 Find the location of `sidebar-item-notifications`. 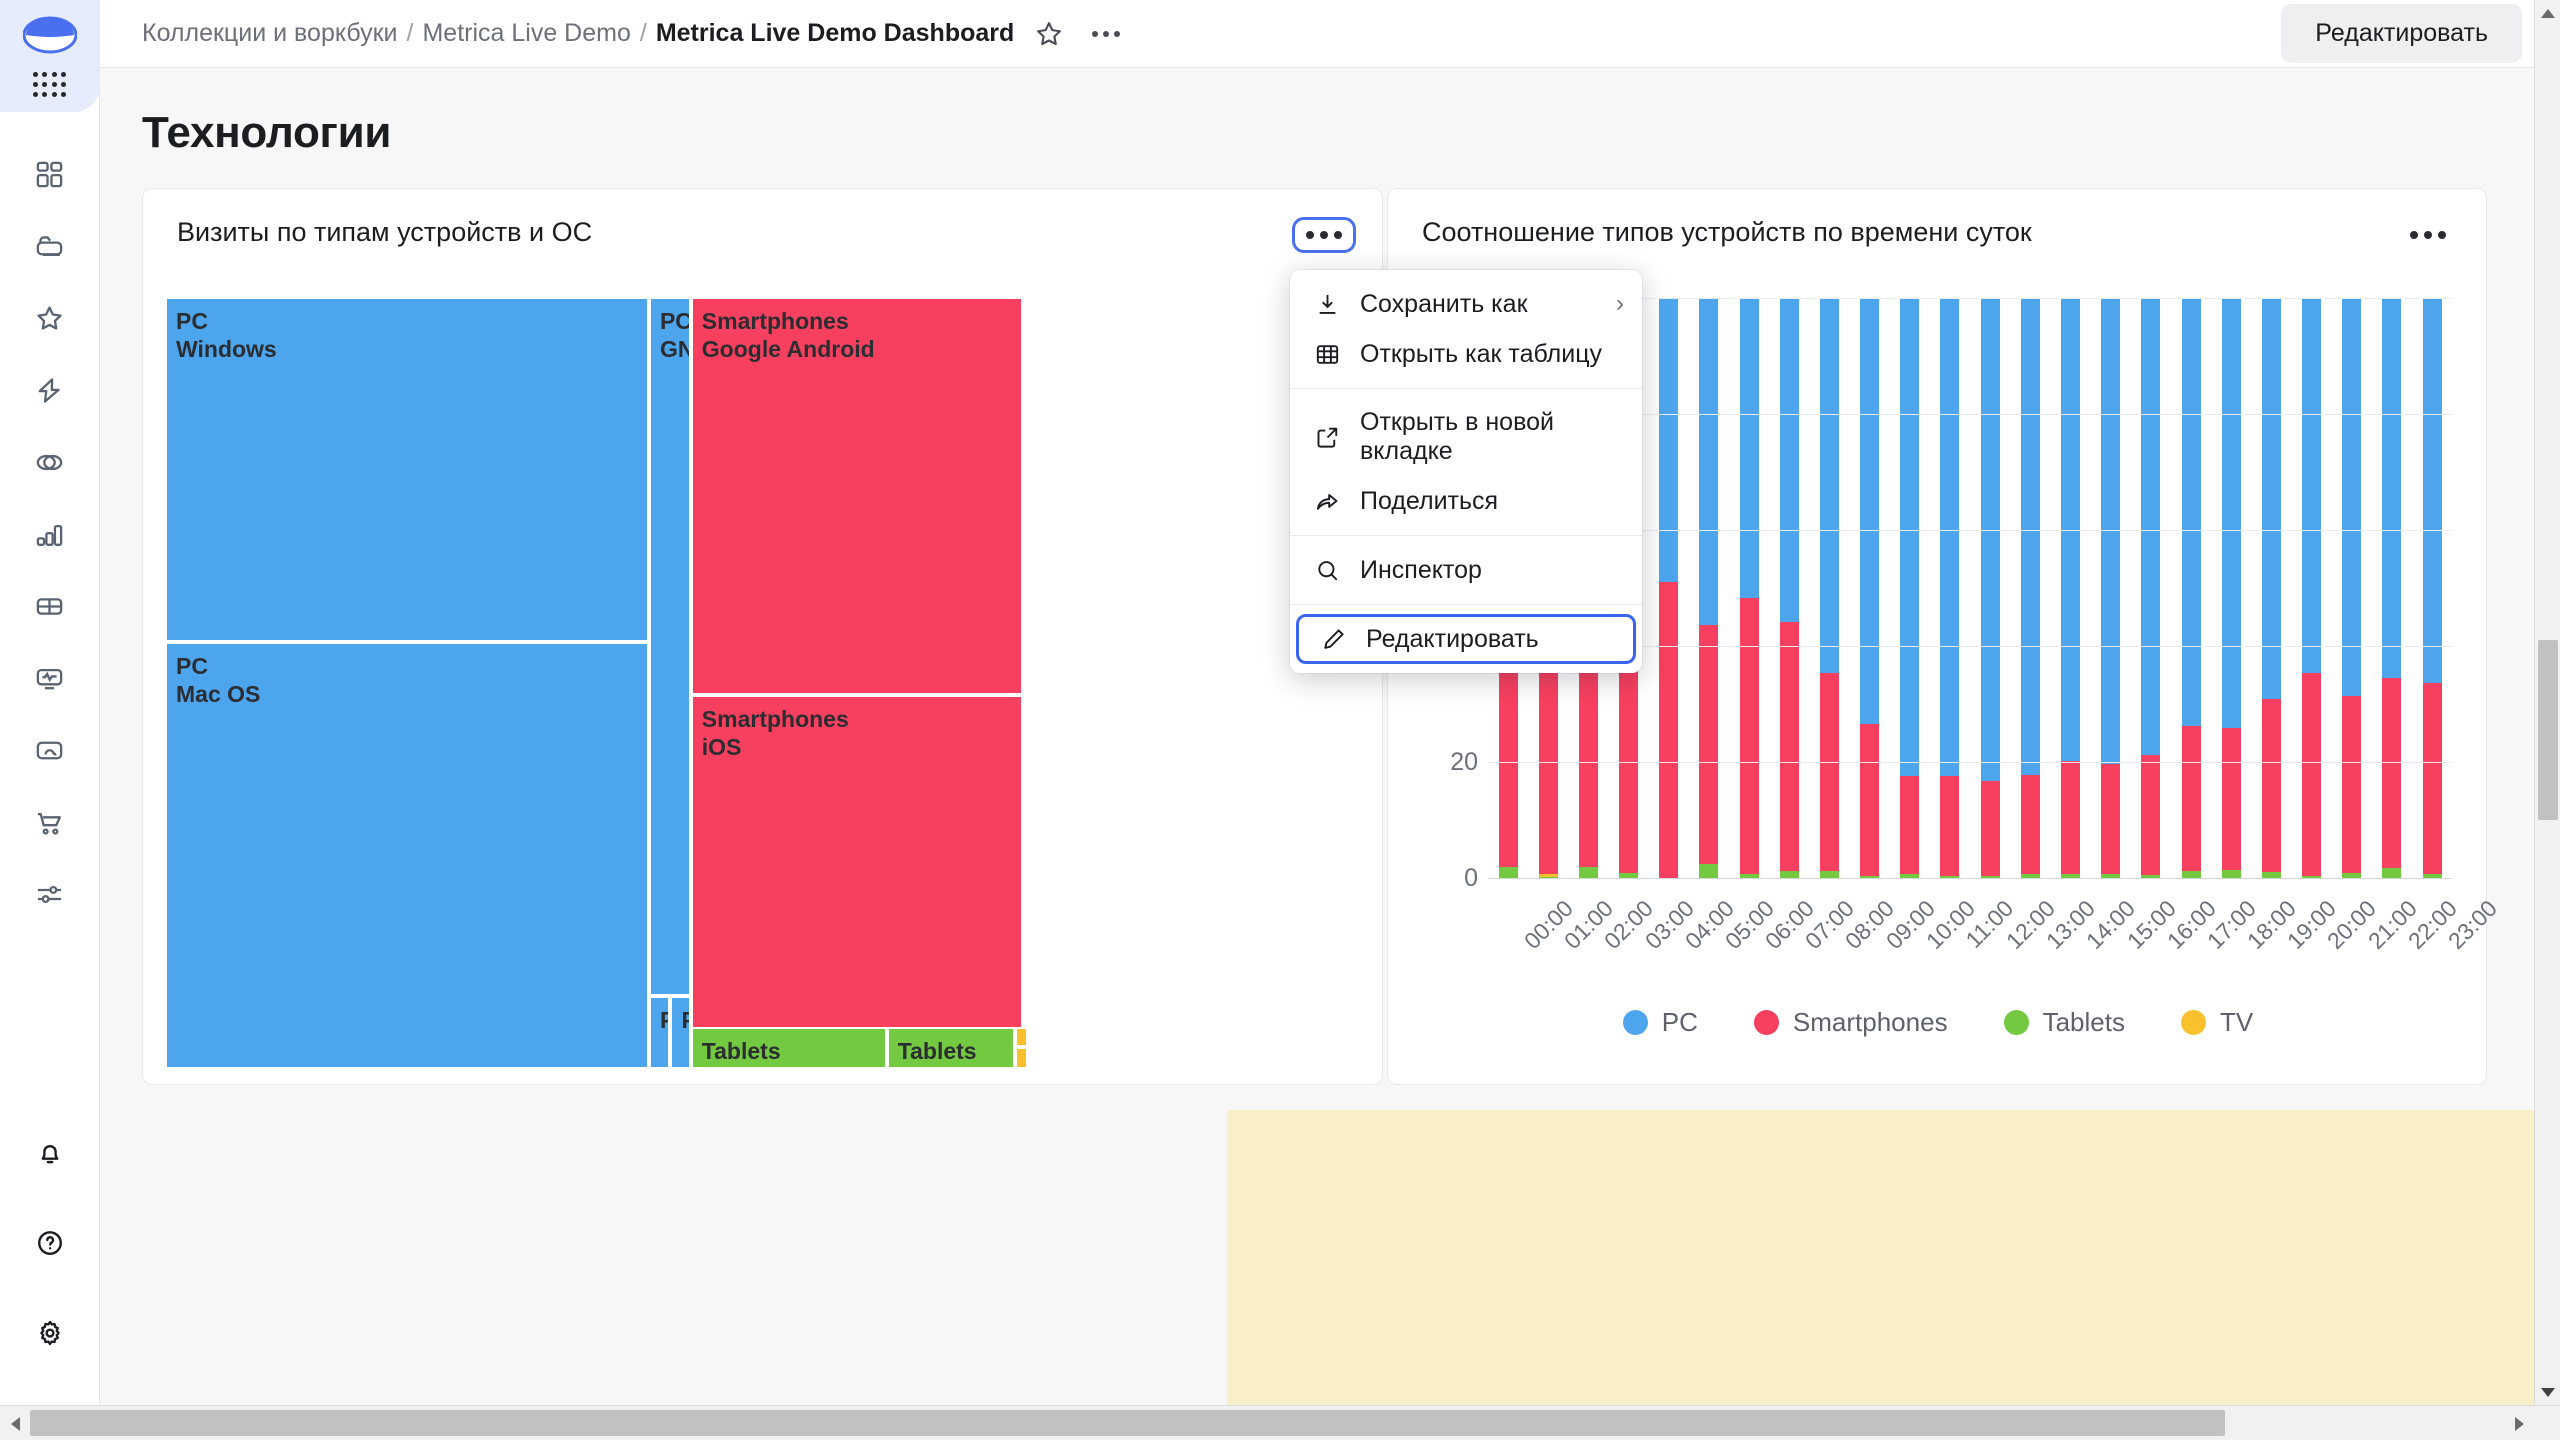

sidebar-item-notifications is located at coordinates (50, 1153).